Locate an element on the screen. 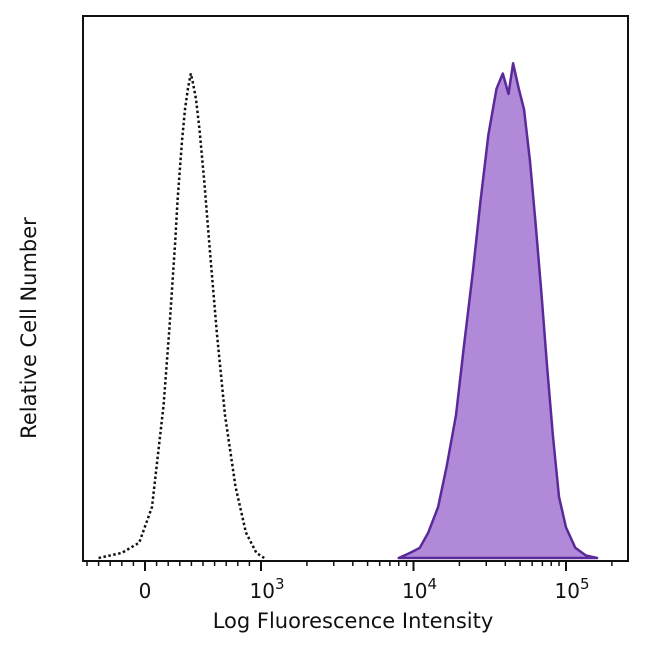 This screenshot has height=650, width=650. x-tick-label: 10⁵ is located at coordinates (572, 589).